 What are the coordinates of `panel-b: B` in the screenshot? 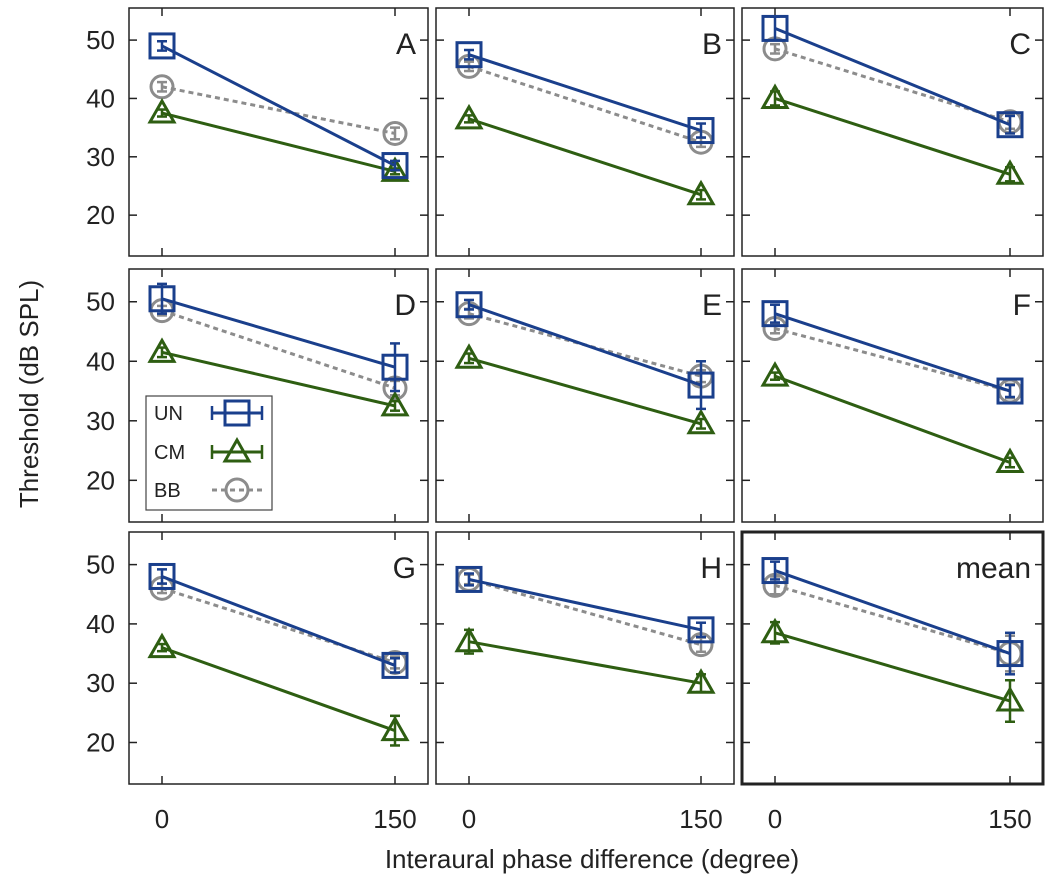 It's located at (585, 132).